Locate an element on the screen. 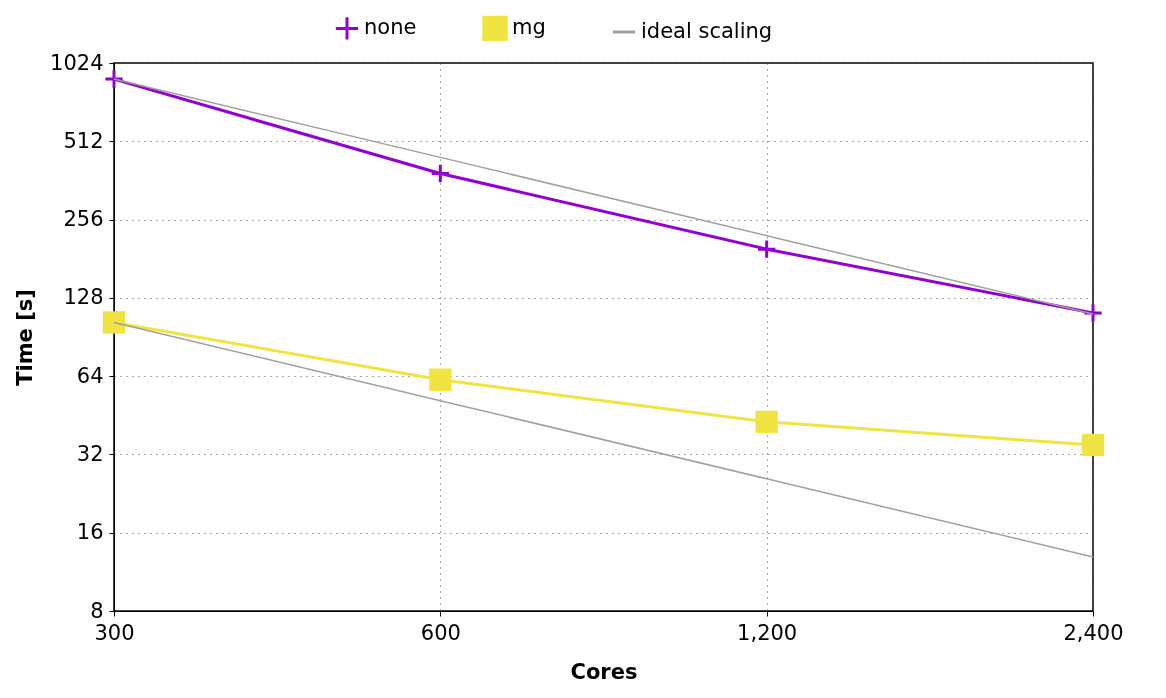 This screenshot has height=698, width=1166. legend-label: mg is located at coordinates (529, 27).